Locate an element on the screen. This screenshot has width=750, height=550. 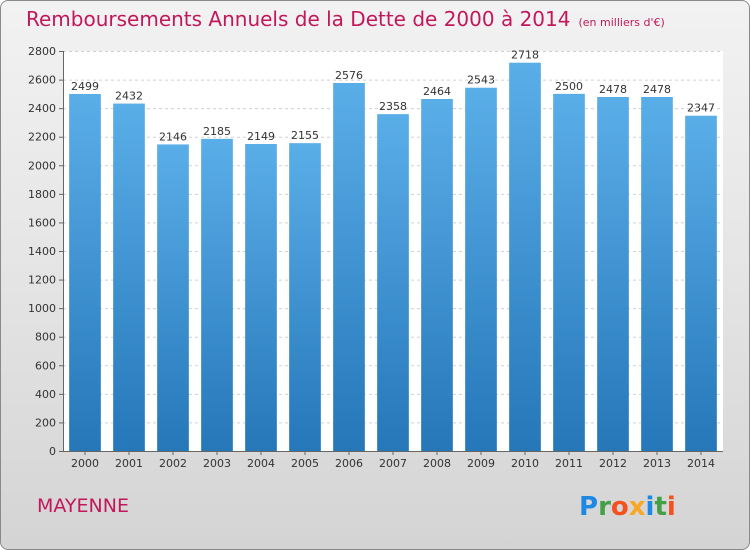
x-tick-label: 2007 is located at coordinates (393, 463).